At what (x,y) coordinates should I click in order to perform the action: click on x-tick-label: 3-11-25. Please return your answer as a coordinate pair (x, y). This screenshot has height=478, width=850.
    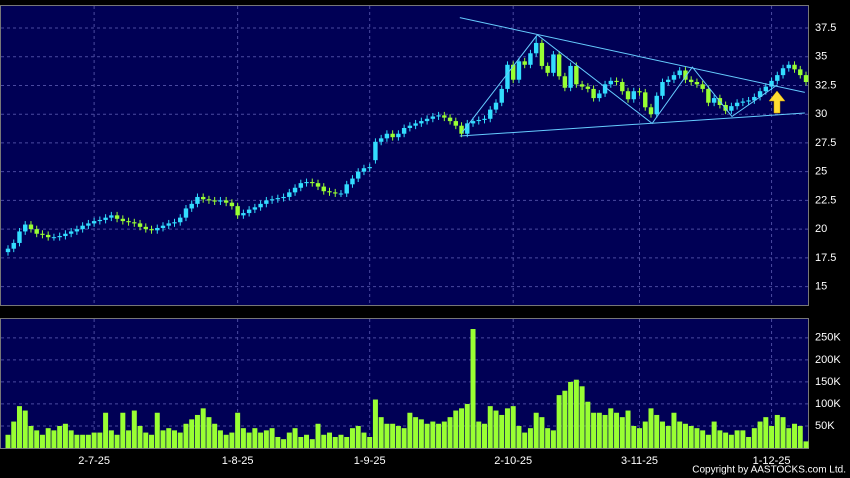
    Looking at the image, I should click on (639, 461).